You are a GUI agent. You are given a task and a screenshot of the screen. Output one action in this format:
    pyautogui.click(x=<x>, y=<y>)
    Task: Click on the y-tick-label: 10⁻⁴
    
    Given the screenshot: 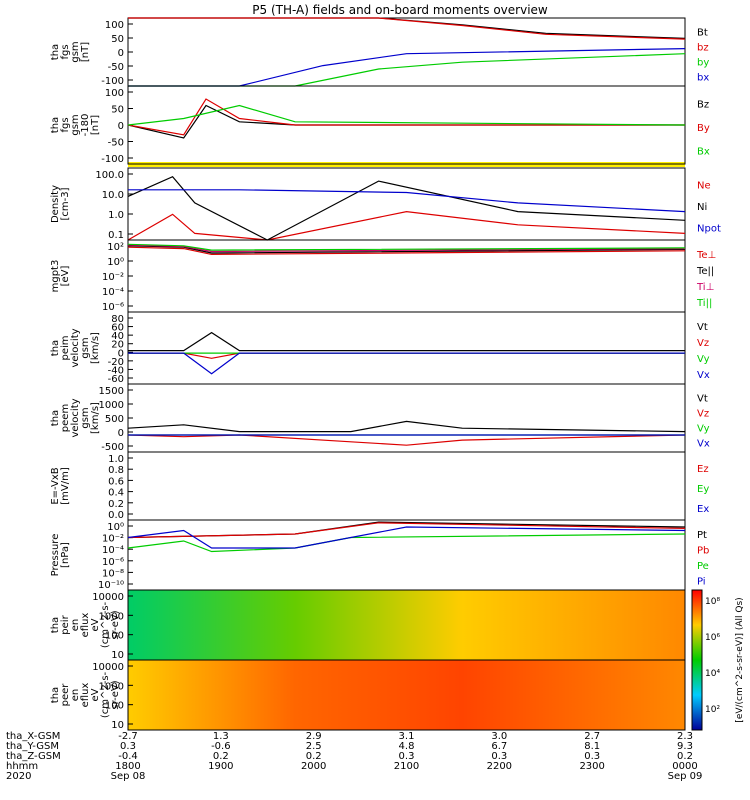 What is the action you would take?
    pyautogui.click(x=113, y=550)
    